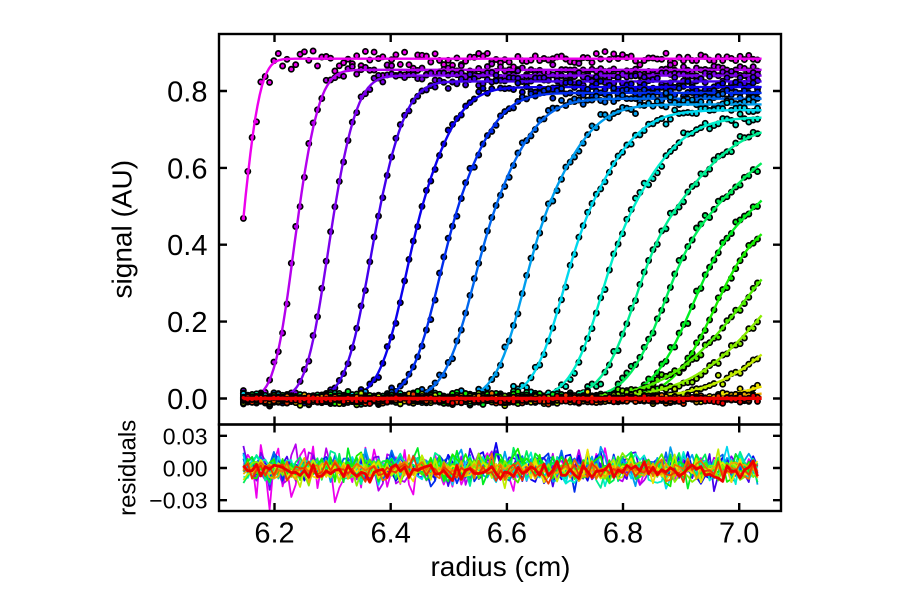 The height and width of the screenshot is (615, 900). What do you see at coordinates (507, 534) in the screenshot?
I see `svg-text: 6.6` at bounding box center [507, 534].